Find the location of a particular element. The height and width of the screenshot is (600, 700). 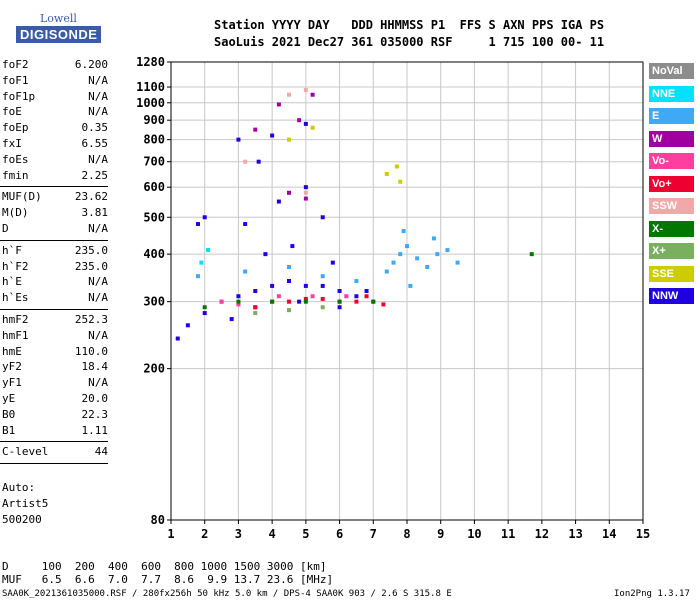

param-name: fxI is located at coordinates (12, 143).